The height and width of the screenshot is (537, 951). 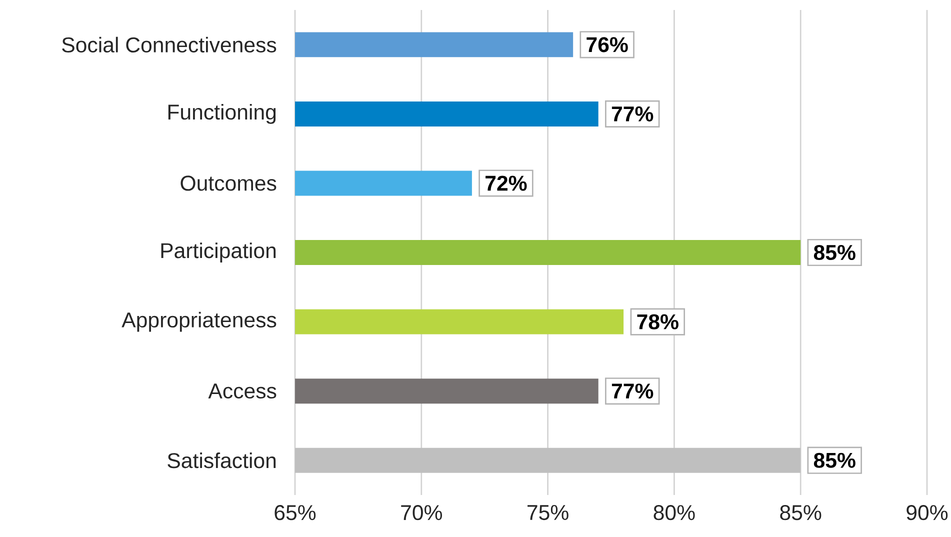 I want to click on data-label: 72%, so click(x=506, y=183).